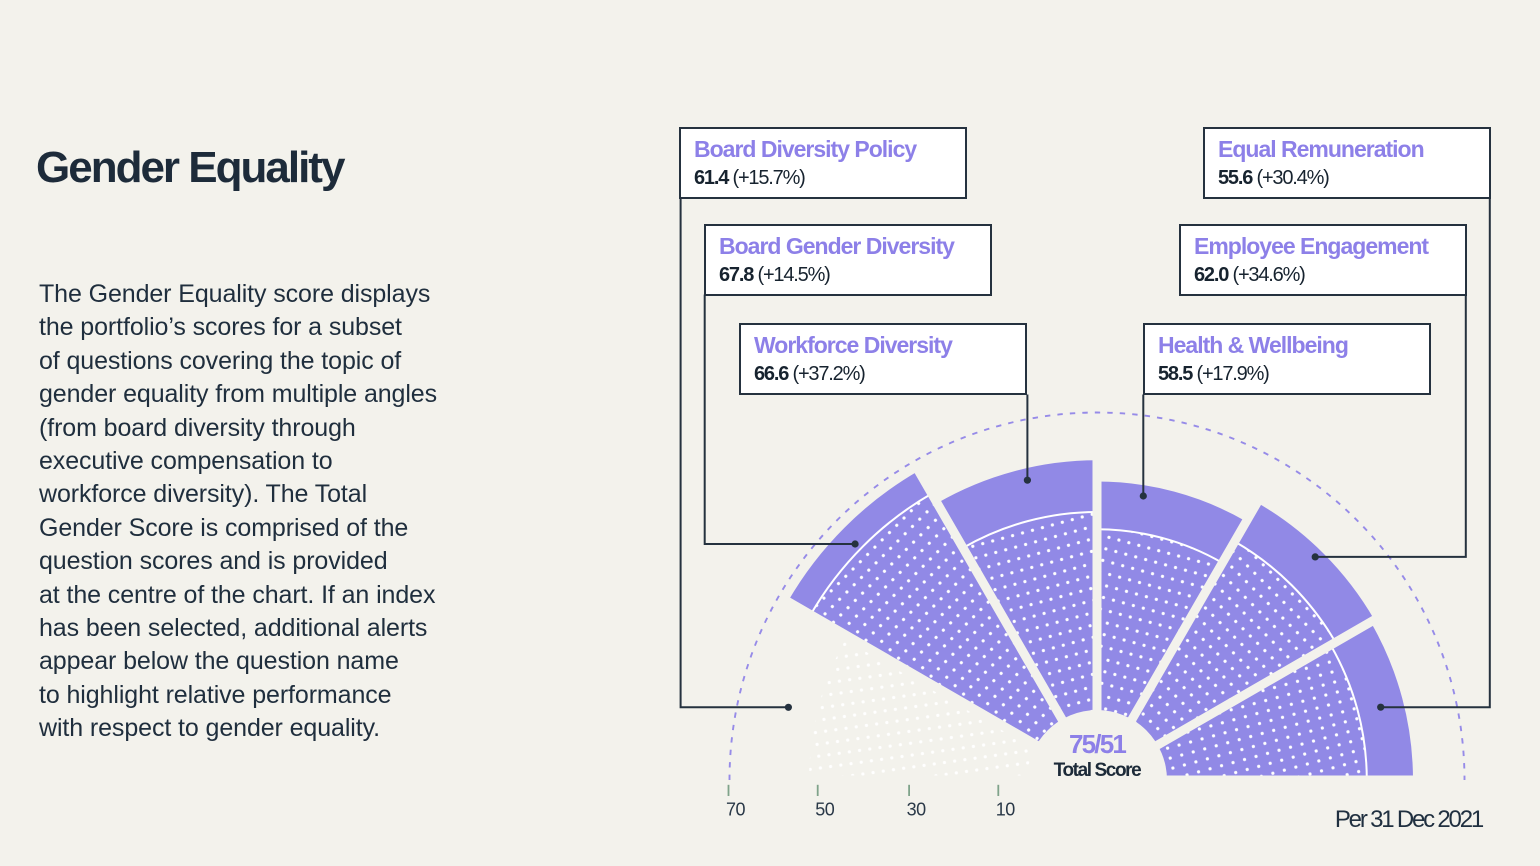 This screenshot has width=1540, height=866. Describe the element at coordinates (1006, 810) in the screenshot. I see `svg-text: 10` at that location.